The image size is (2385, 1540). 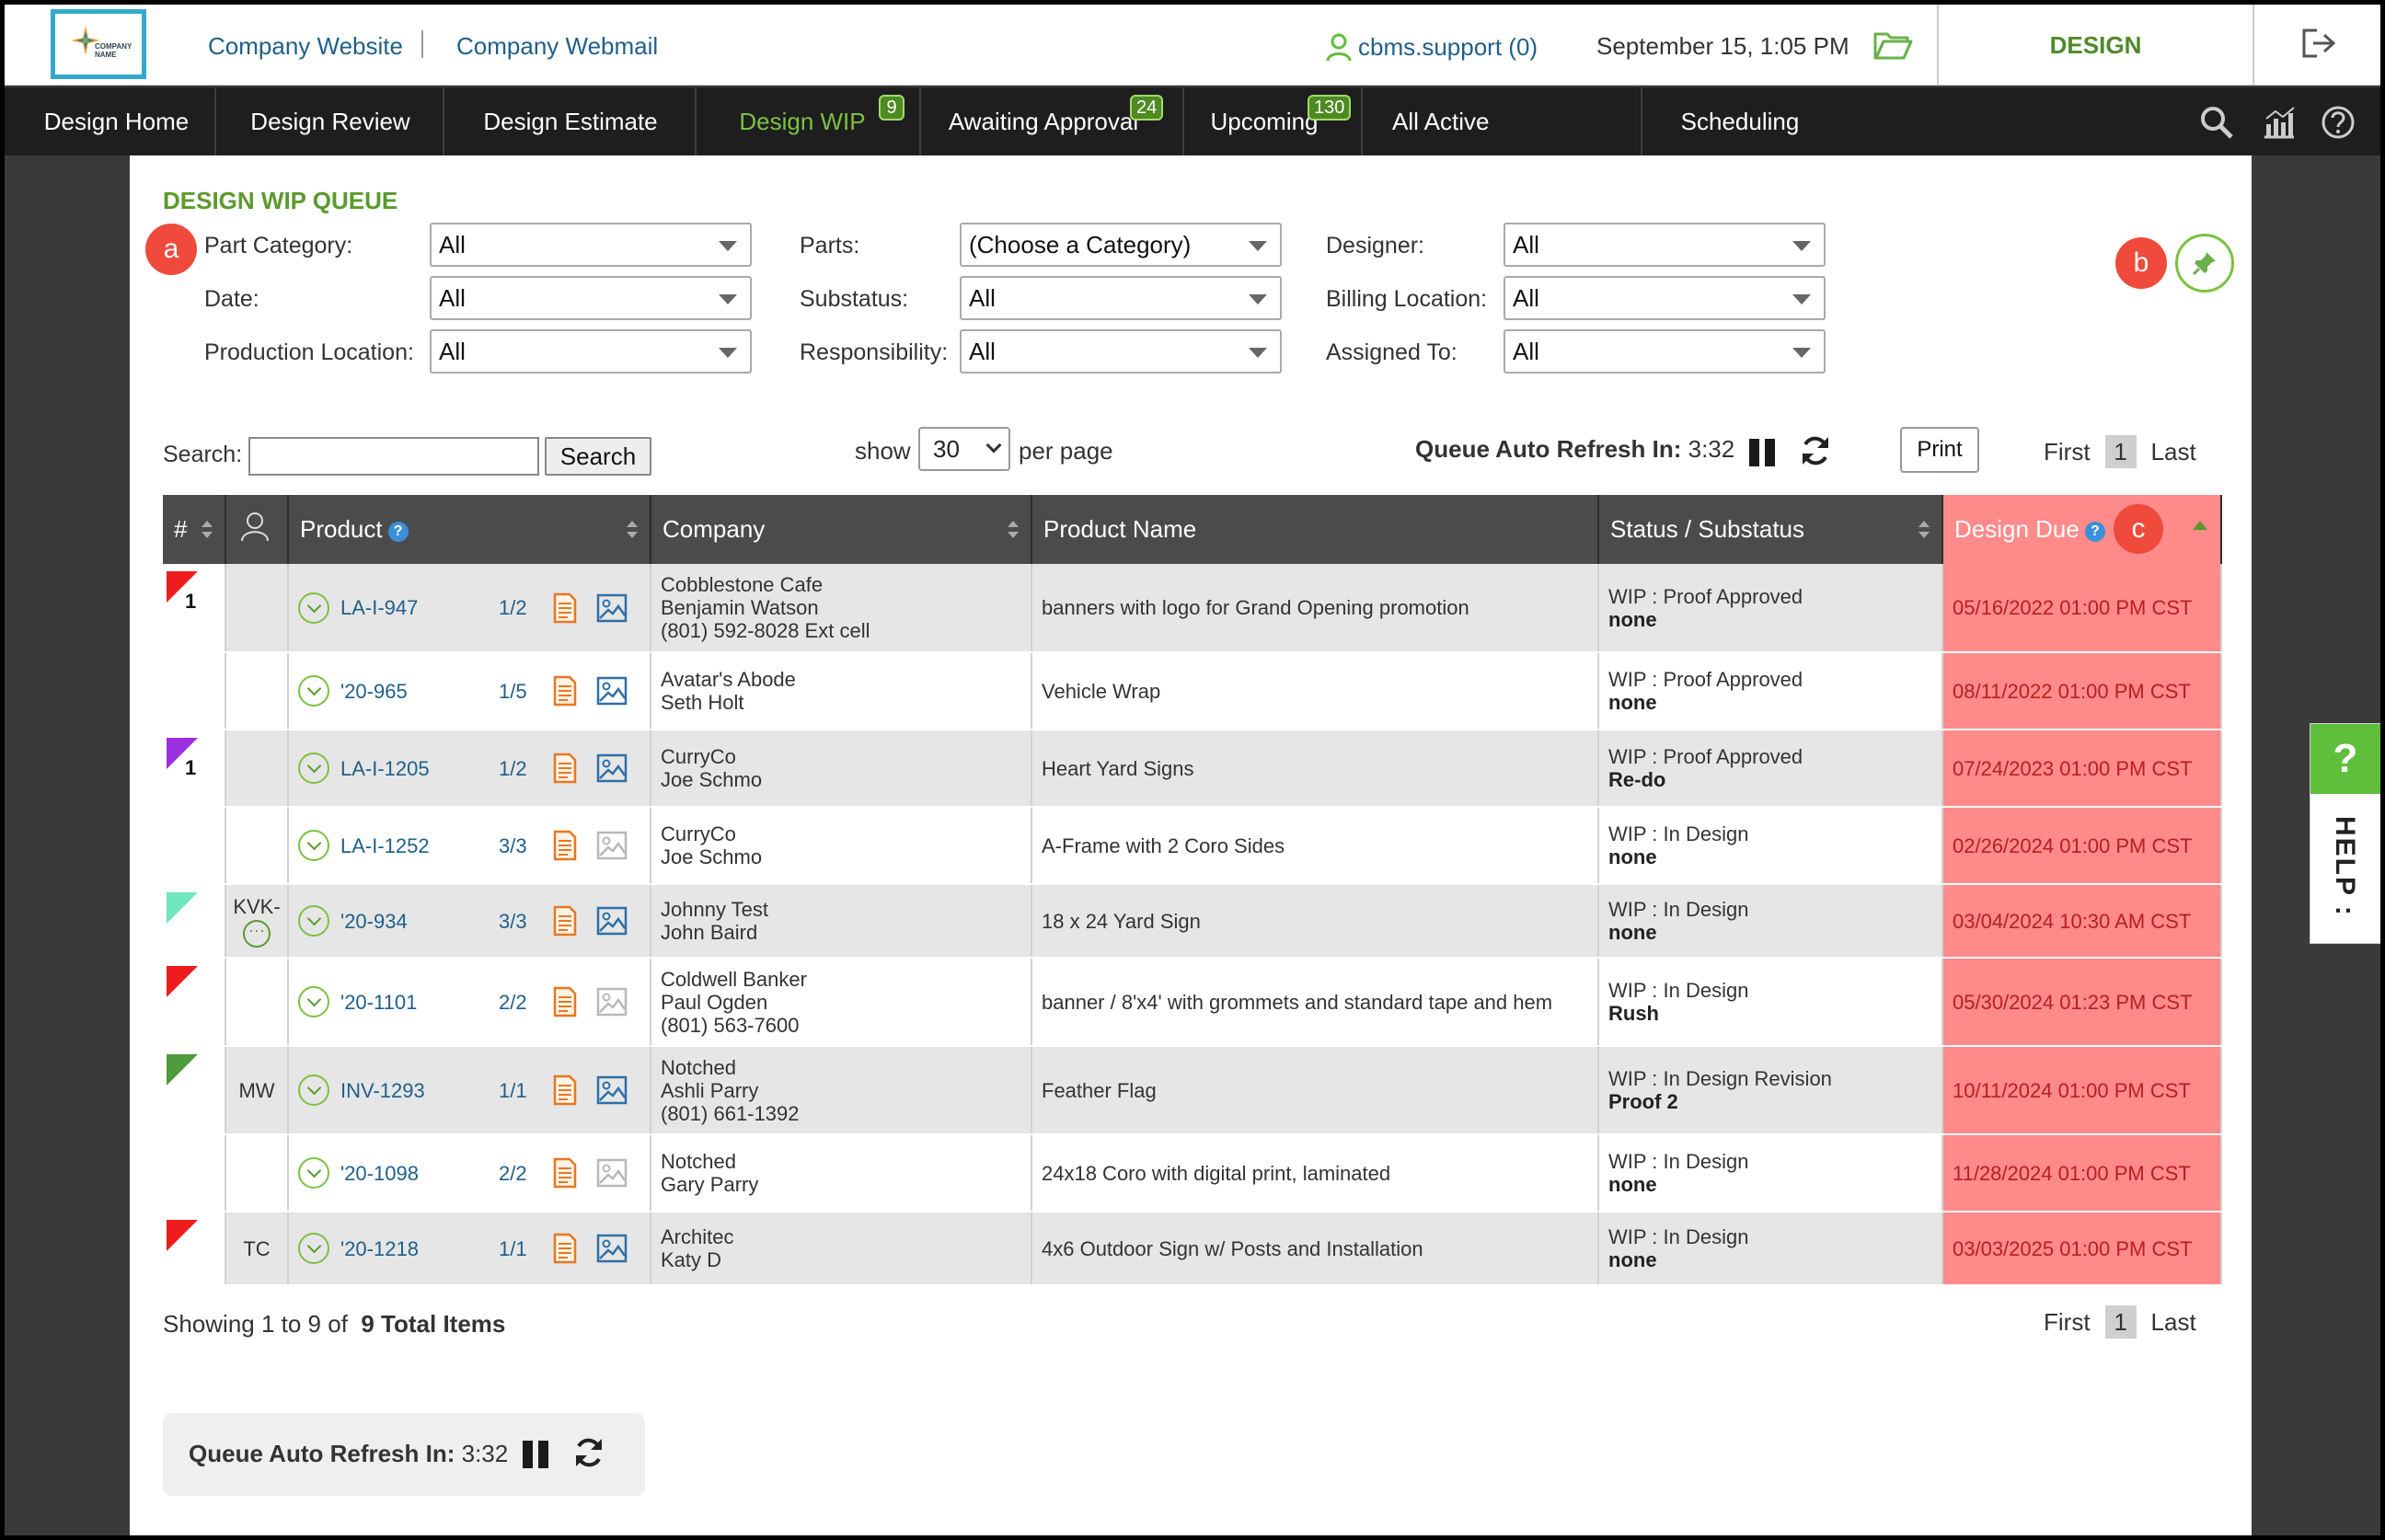 I want to click on search-icon, so click(x=2216, y=122).